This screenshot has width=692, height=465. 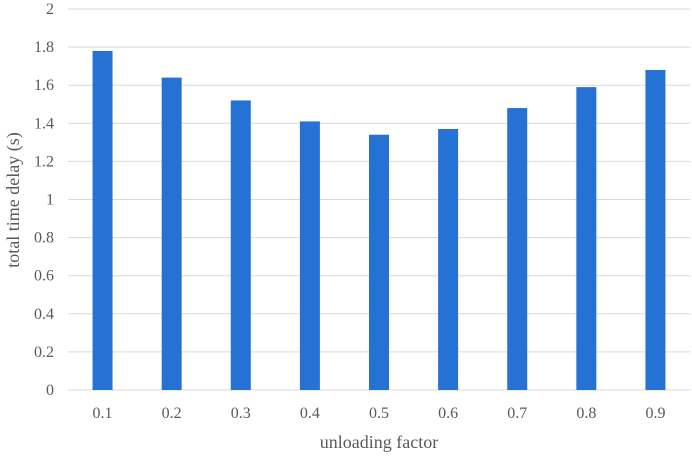 What do you see at coordinates (44, 276) in the screenshot?
I see `y-tick-label: 0.6` at bounding box center [44, 276].